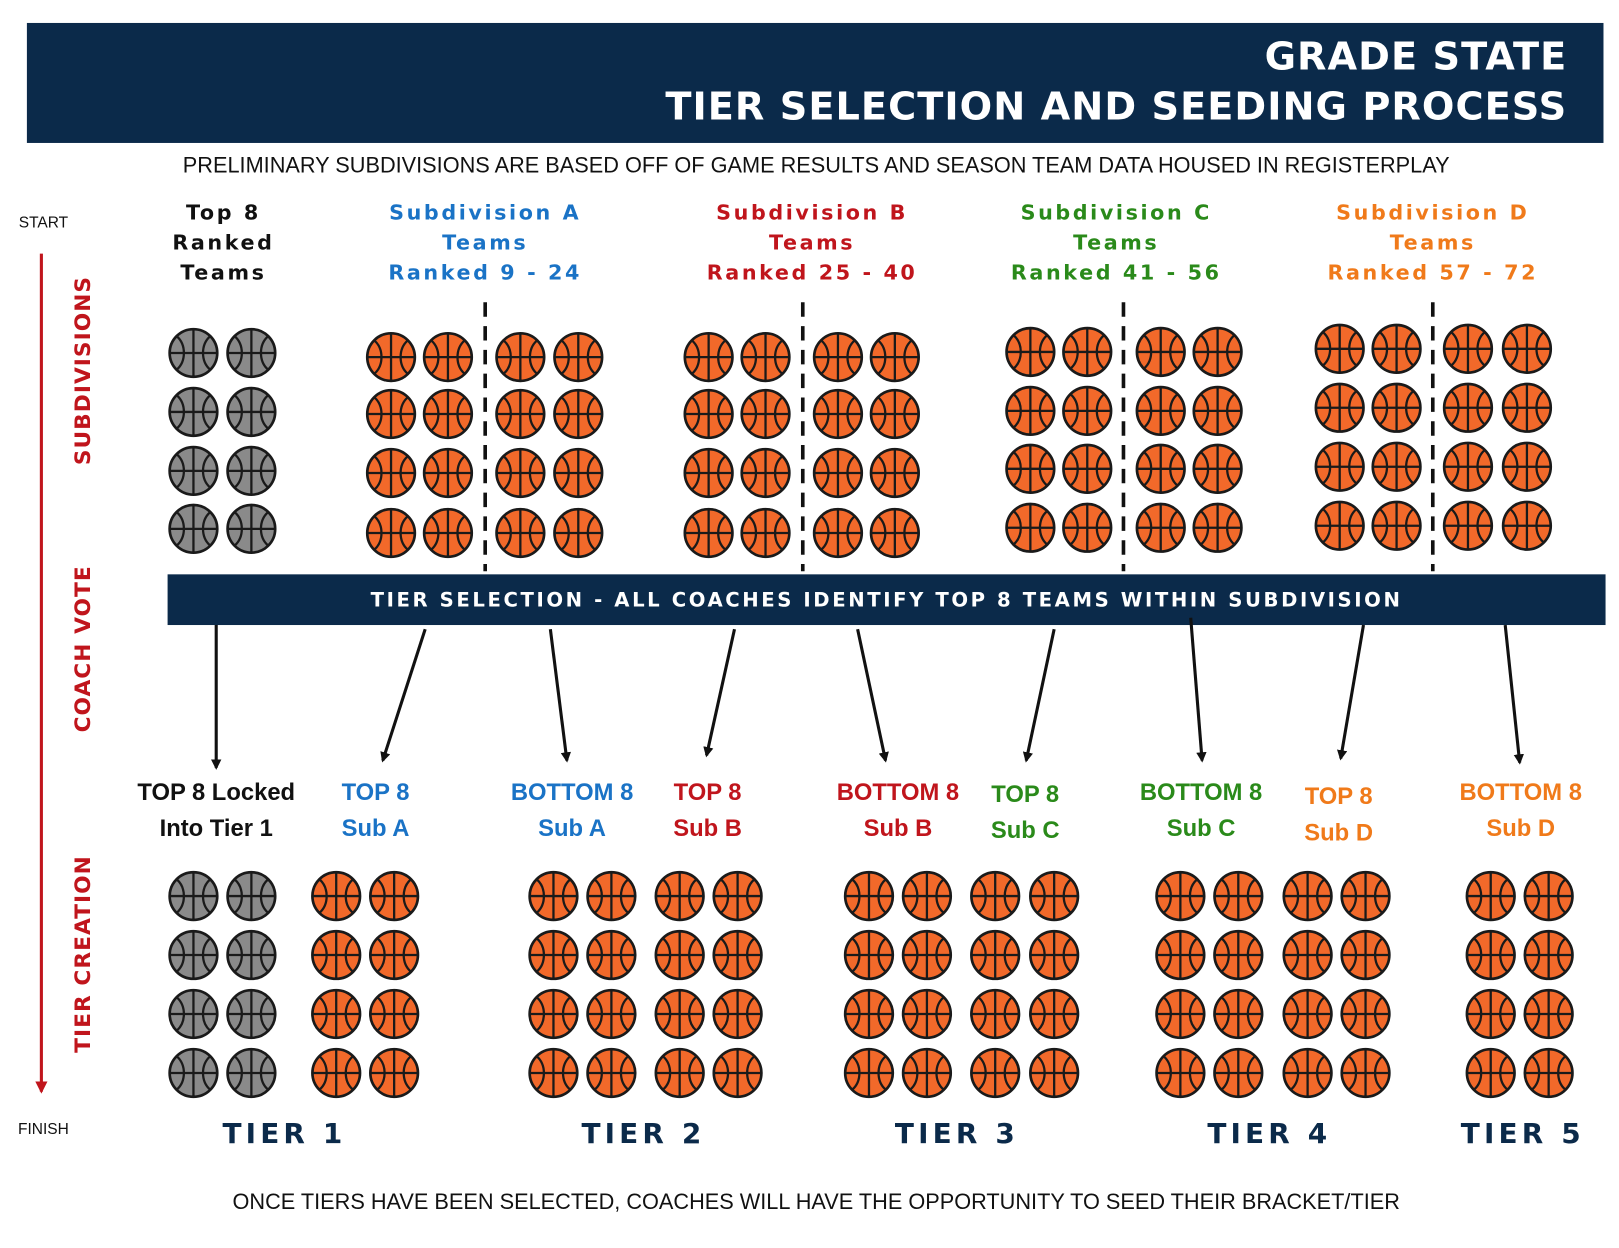 The image size is (1619, 1248). I want to click on tier-label: TIER 1, so click(284, 1133).